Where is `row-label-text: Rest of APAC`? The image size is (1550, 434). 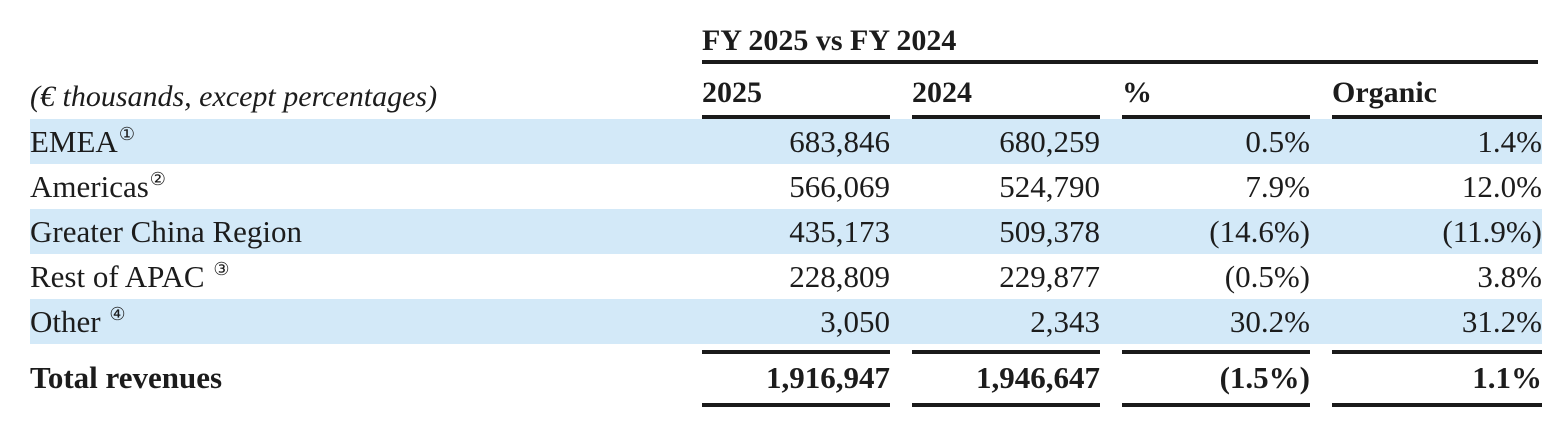 row-label-text: Rest of APAC is located at coordinates (121, 276).